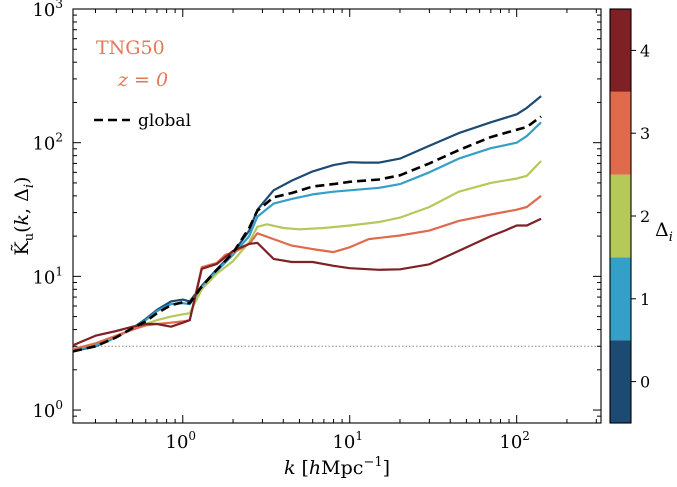 The width and height of the screenshot is (677, 487). I want to click on x-tick-label: 10², so click(514, 441).